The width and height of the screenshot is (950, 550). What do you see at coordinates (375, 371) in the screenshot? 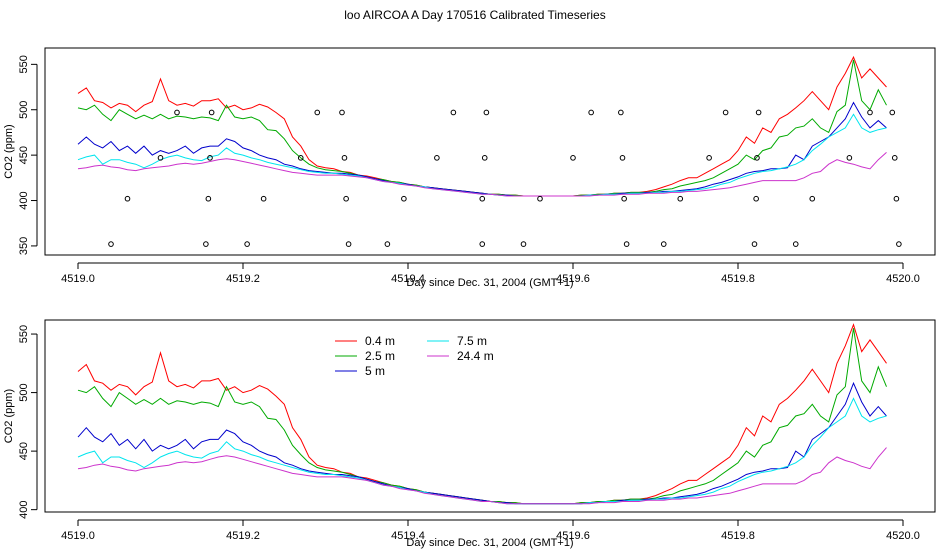
I see `legend-label: 5 m` at bounding box center [375, 371].